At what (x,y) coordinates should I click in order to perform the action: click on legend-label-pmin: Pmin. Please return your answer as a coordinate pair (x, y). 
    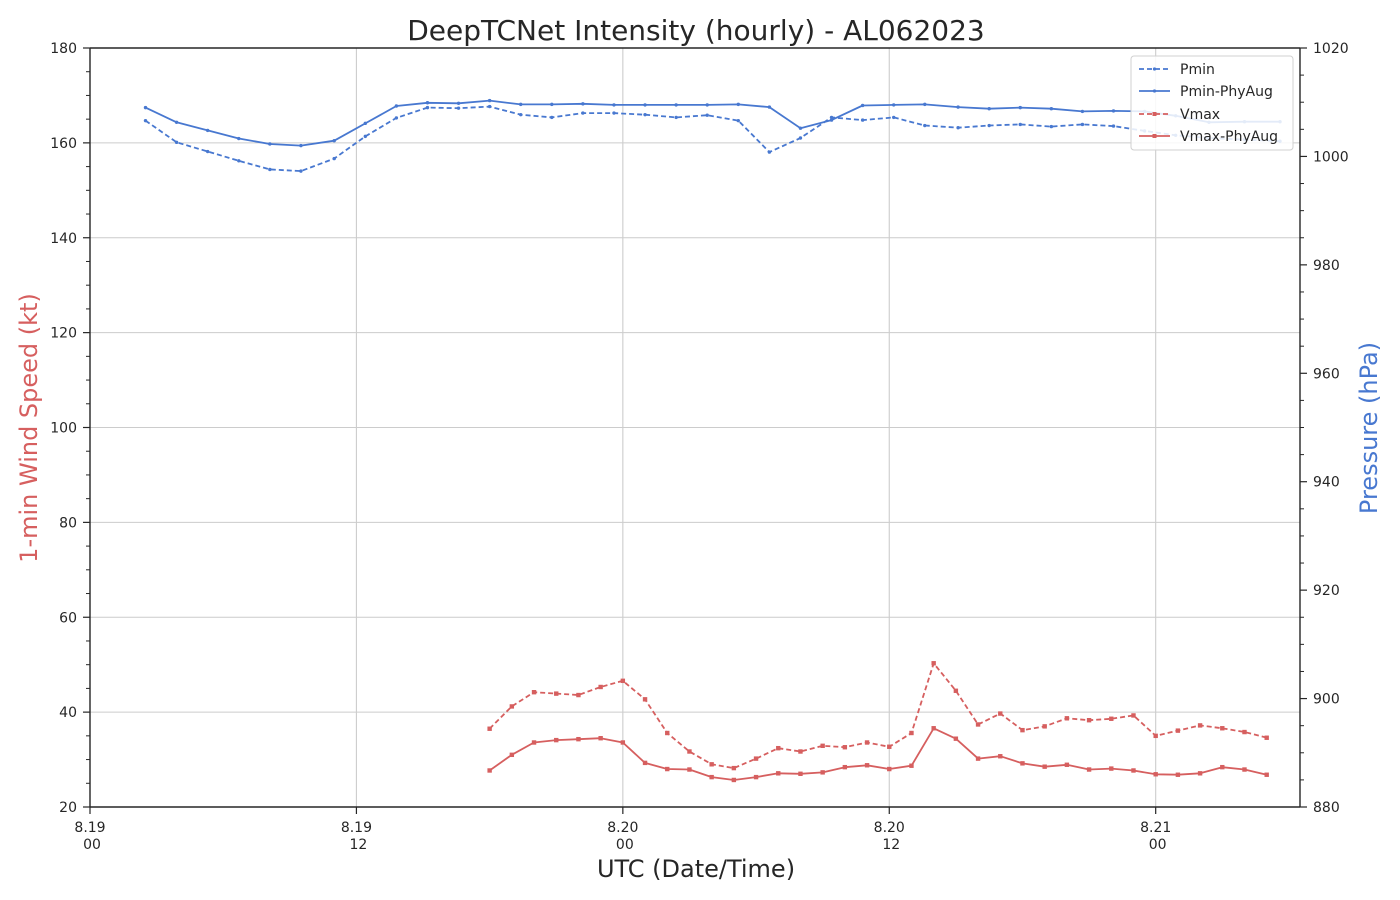
    Looking at the image, I should click on (1197, 70).